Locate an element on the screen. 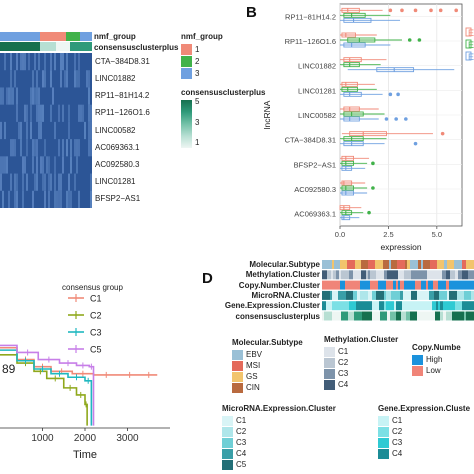  box-ylabel: lncRNA is located at coordinates (267, 114).